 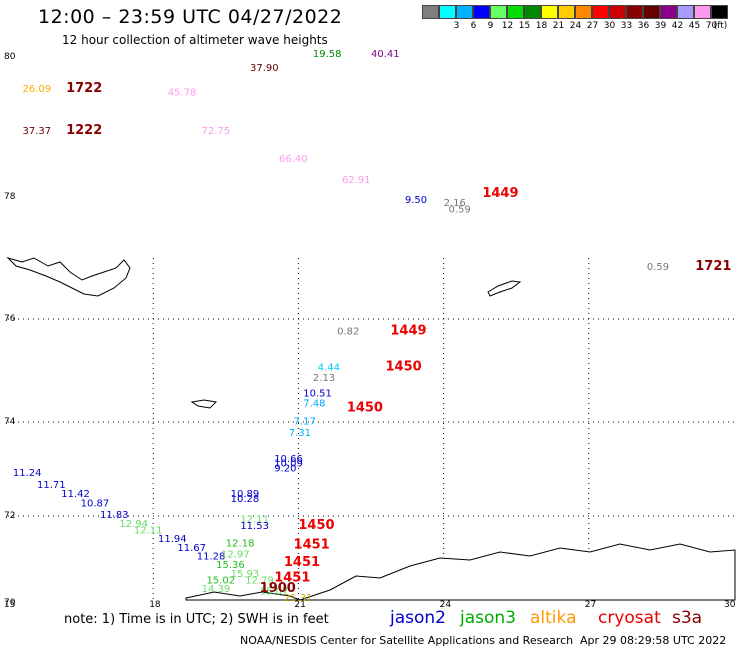 I want to click on norway-islands, so click(x=243, y=596).